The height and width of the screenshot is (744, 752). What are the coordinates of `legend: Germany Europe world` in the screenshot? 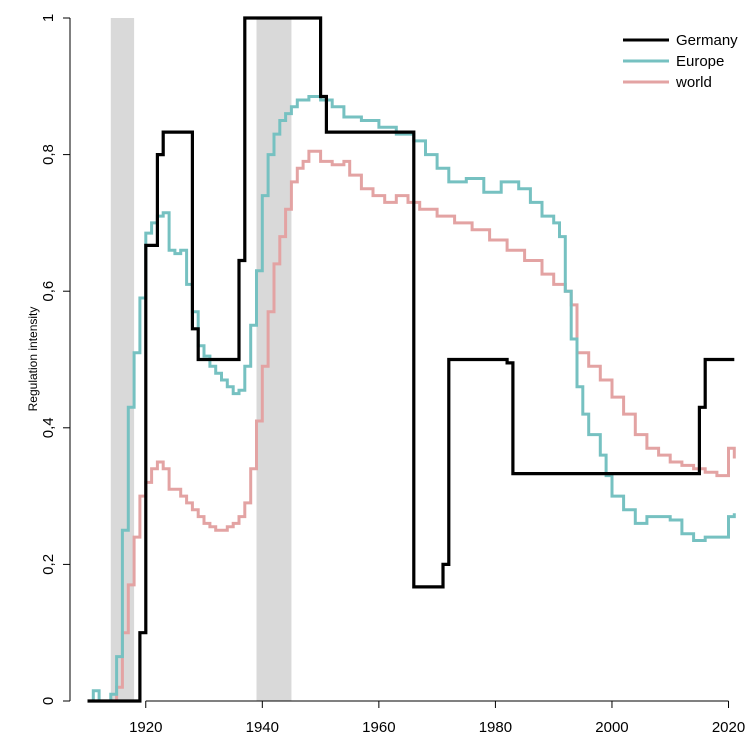 It's located at (680, 61).